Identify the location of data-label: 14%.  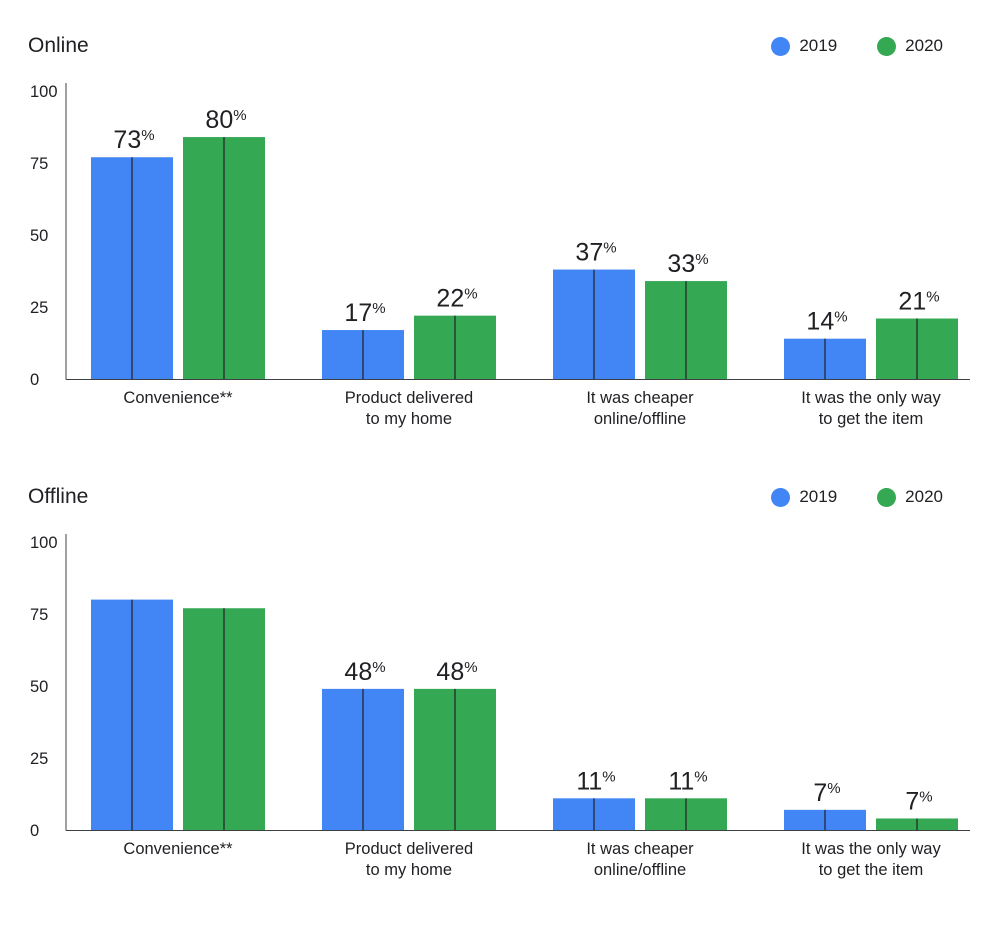
(826, 322).